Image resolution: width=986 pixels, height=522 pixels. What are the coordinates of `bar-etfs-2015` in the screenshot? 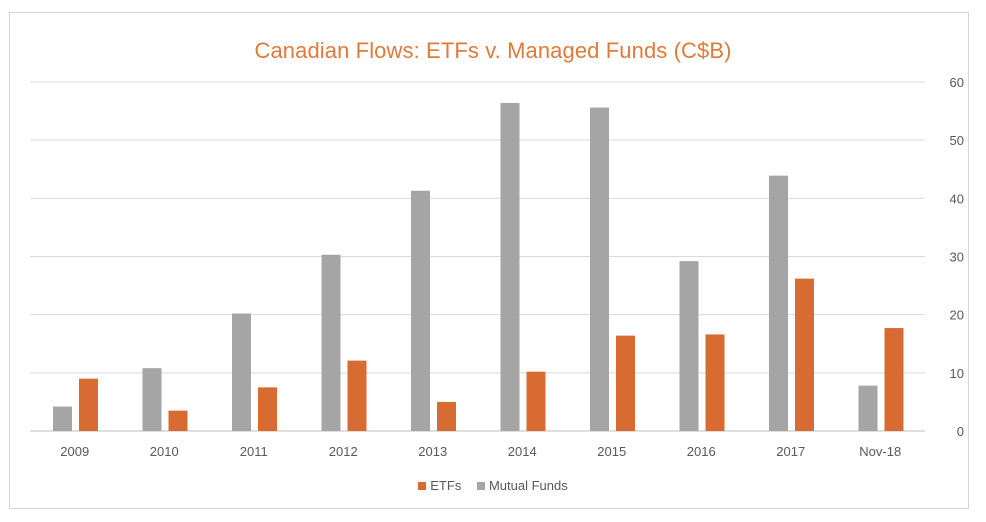 It's located at (625, 383).